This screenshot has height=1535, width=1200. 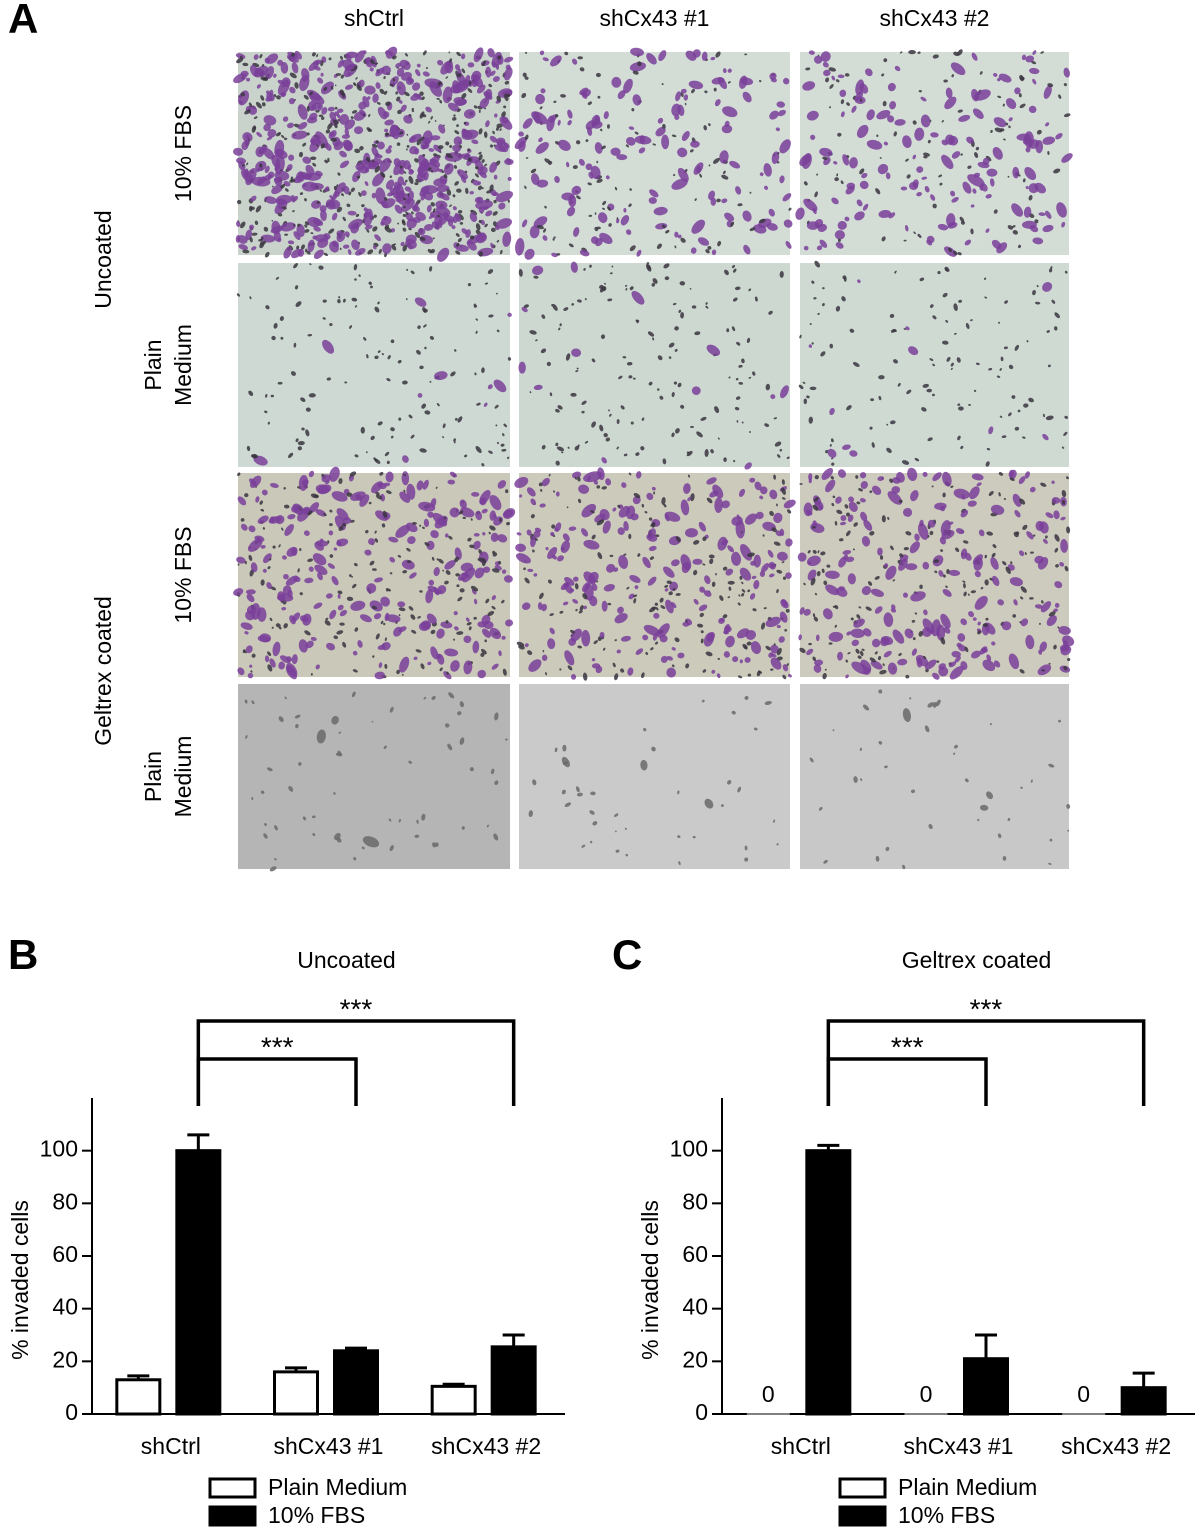 I want to click on significance-label: ***, so click(x=986, y=1008).